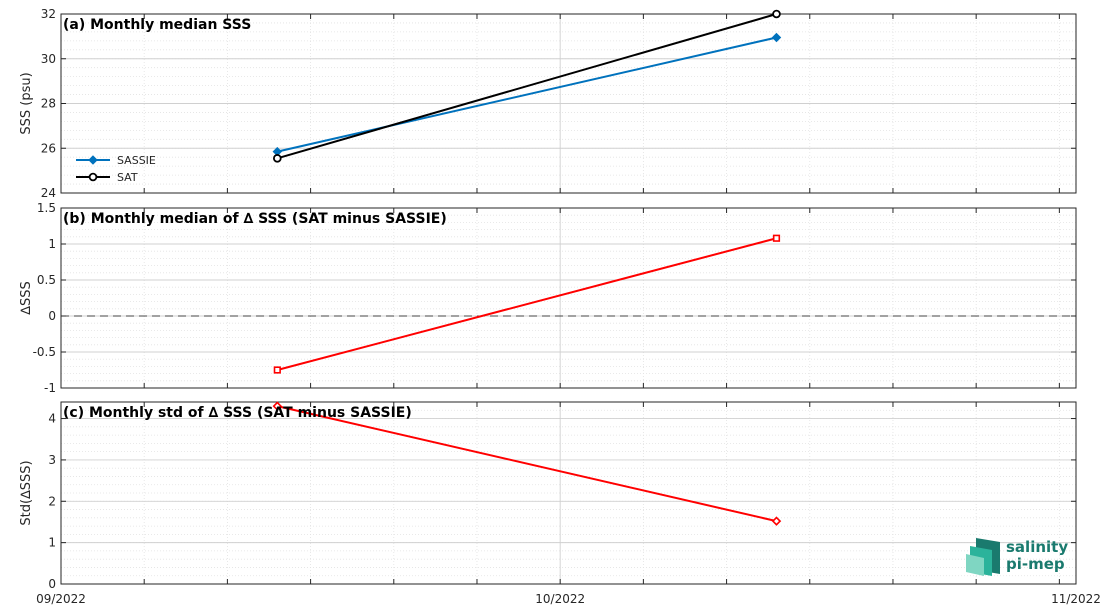 This screenshot has width=1106, height=608. I want to click on y-axis-label: SSS (psu), so click(26, 103).